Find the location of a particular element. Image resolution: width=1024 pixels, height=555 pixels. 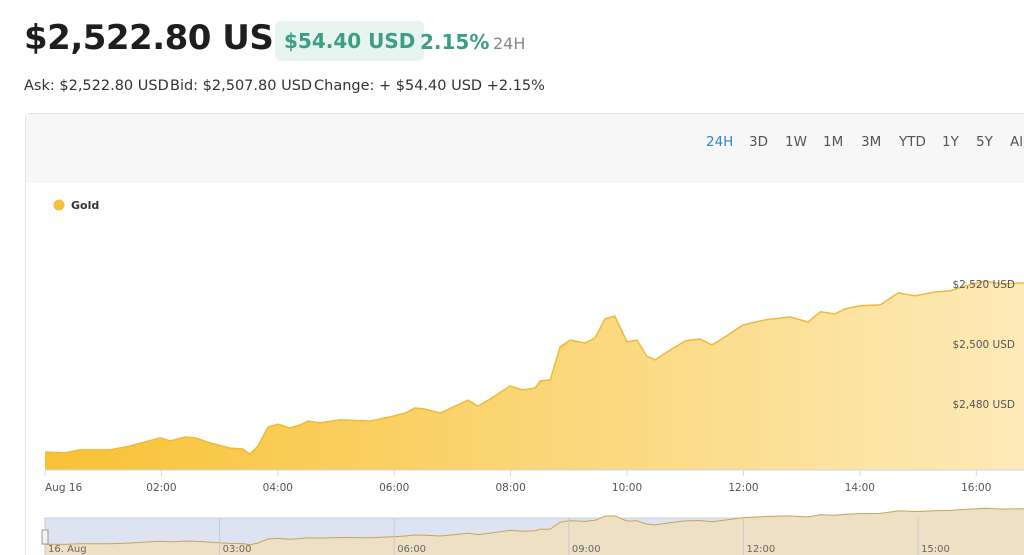

range-button: 1W is located at coordinates (796, 142).